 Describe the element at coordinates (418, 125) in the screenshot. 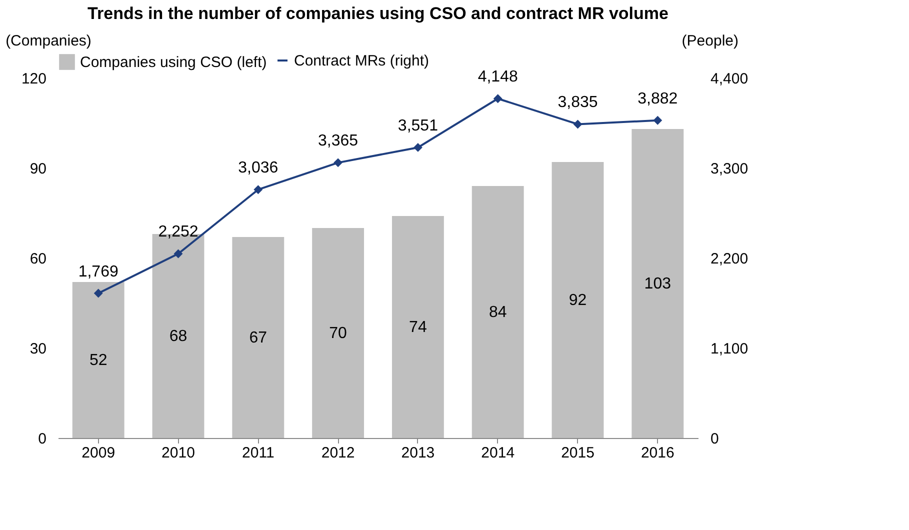

I see `text: 3,551` at that location.